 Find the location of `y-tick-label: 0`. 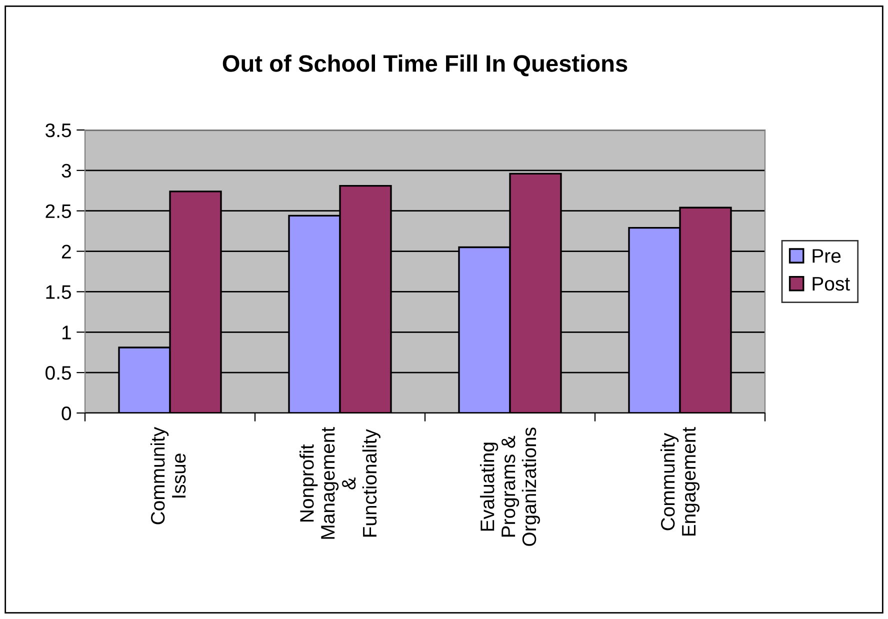

y-tick-label: 0 is located at coordinates (67, 413).